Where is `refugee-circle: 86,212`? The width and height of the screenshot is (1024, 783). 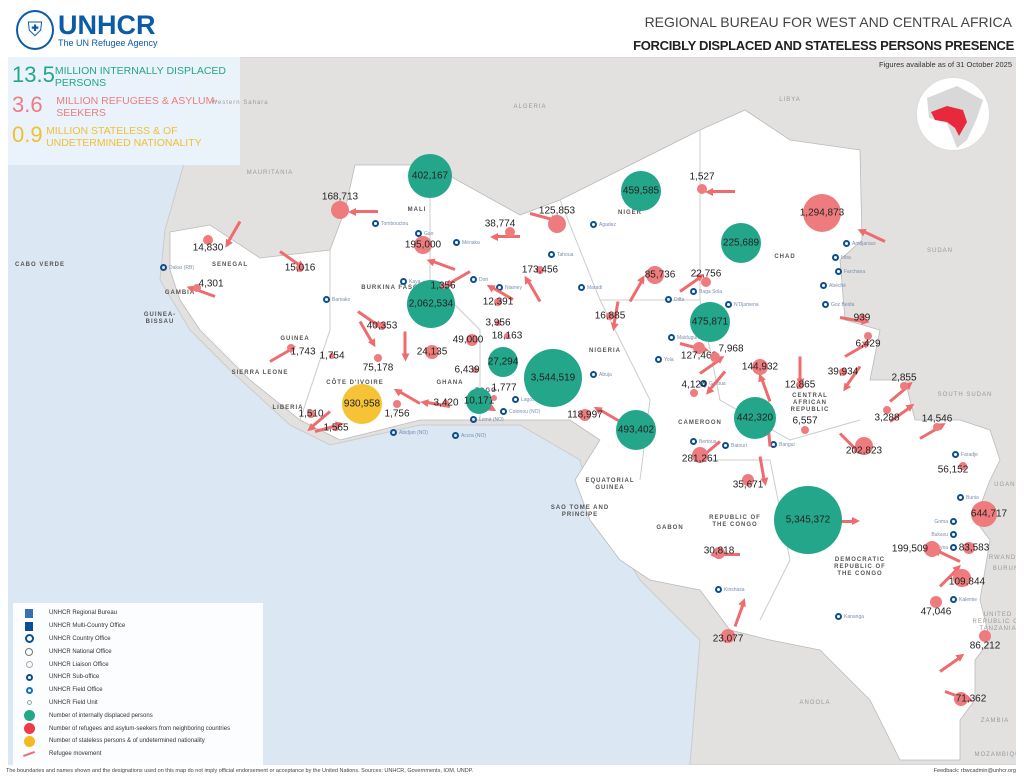 refugee-circle: 86,212 is located at coordinates (985, 641).